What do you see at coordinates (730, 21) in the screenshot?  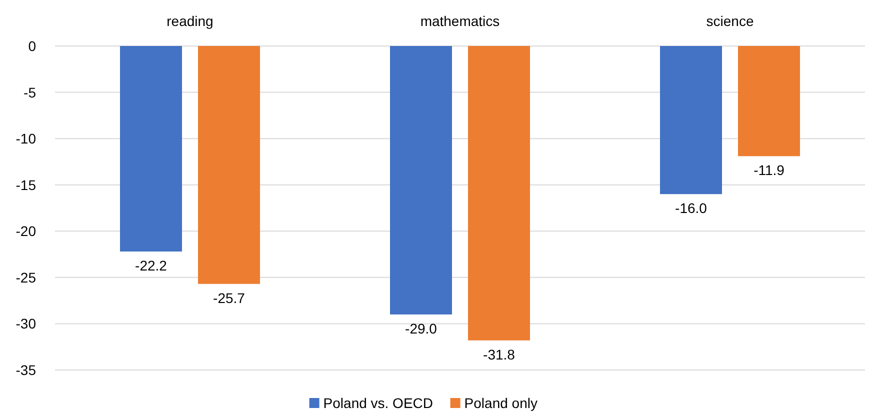 I see `x-tick-label: science` at bounding box center [730, 21].